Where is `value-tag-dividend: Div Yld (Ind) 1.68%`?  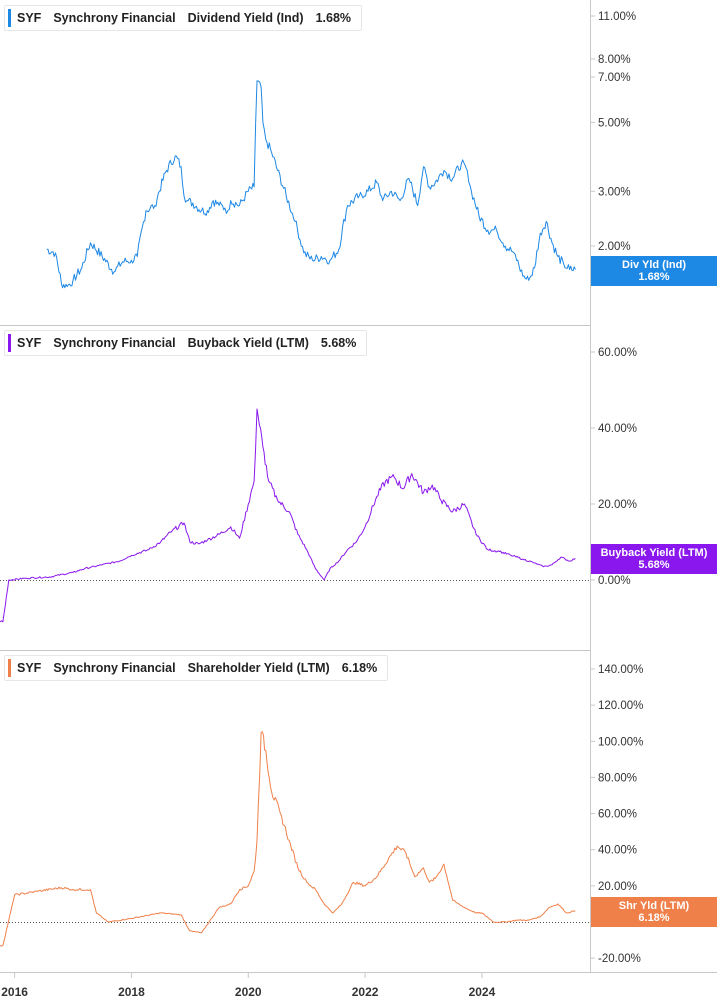
value-tag-dividend: Div Yld (Ind) 1.68% is located at coordinates (654, 271).